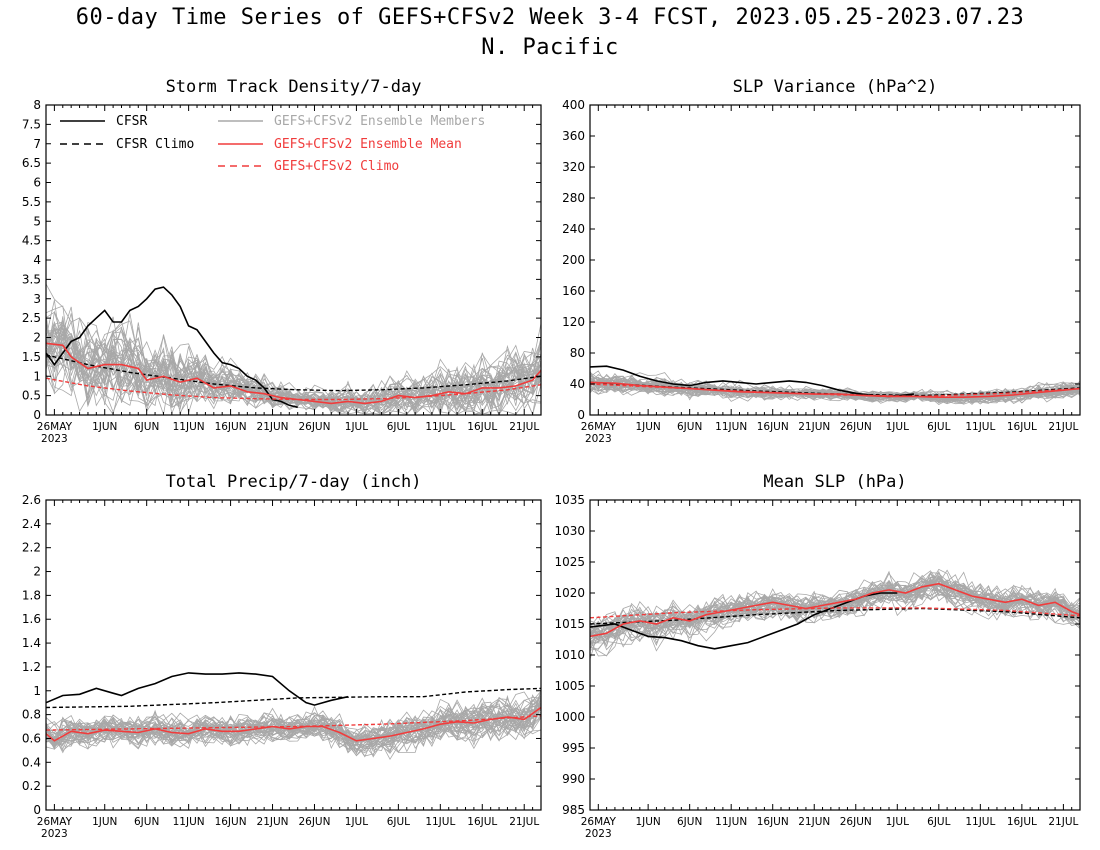  I want to click on y-tick-label: 3, so click(37, 299).